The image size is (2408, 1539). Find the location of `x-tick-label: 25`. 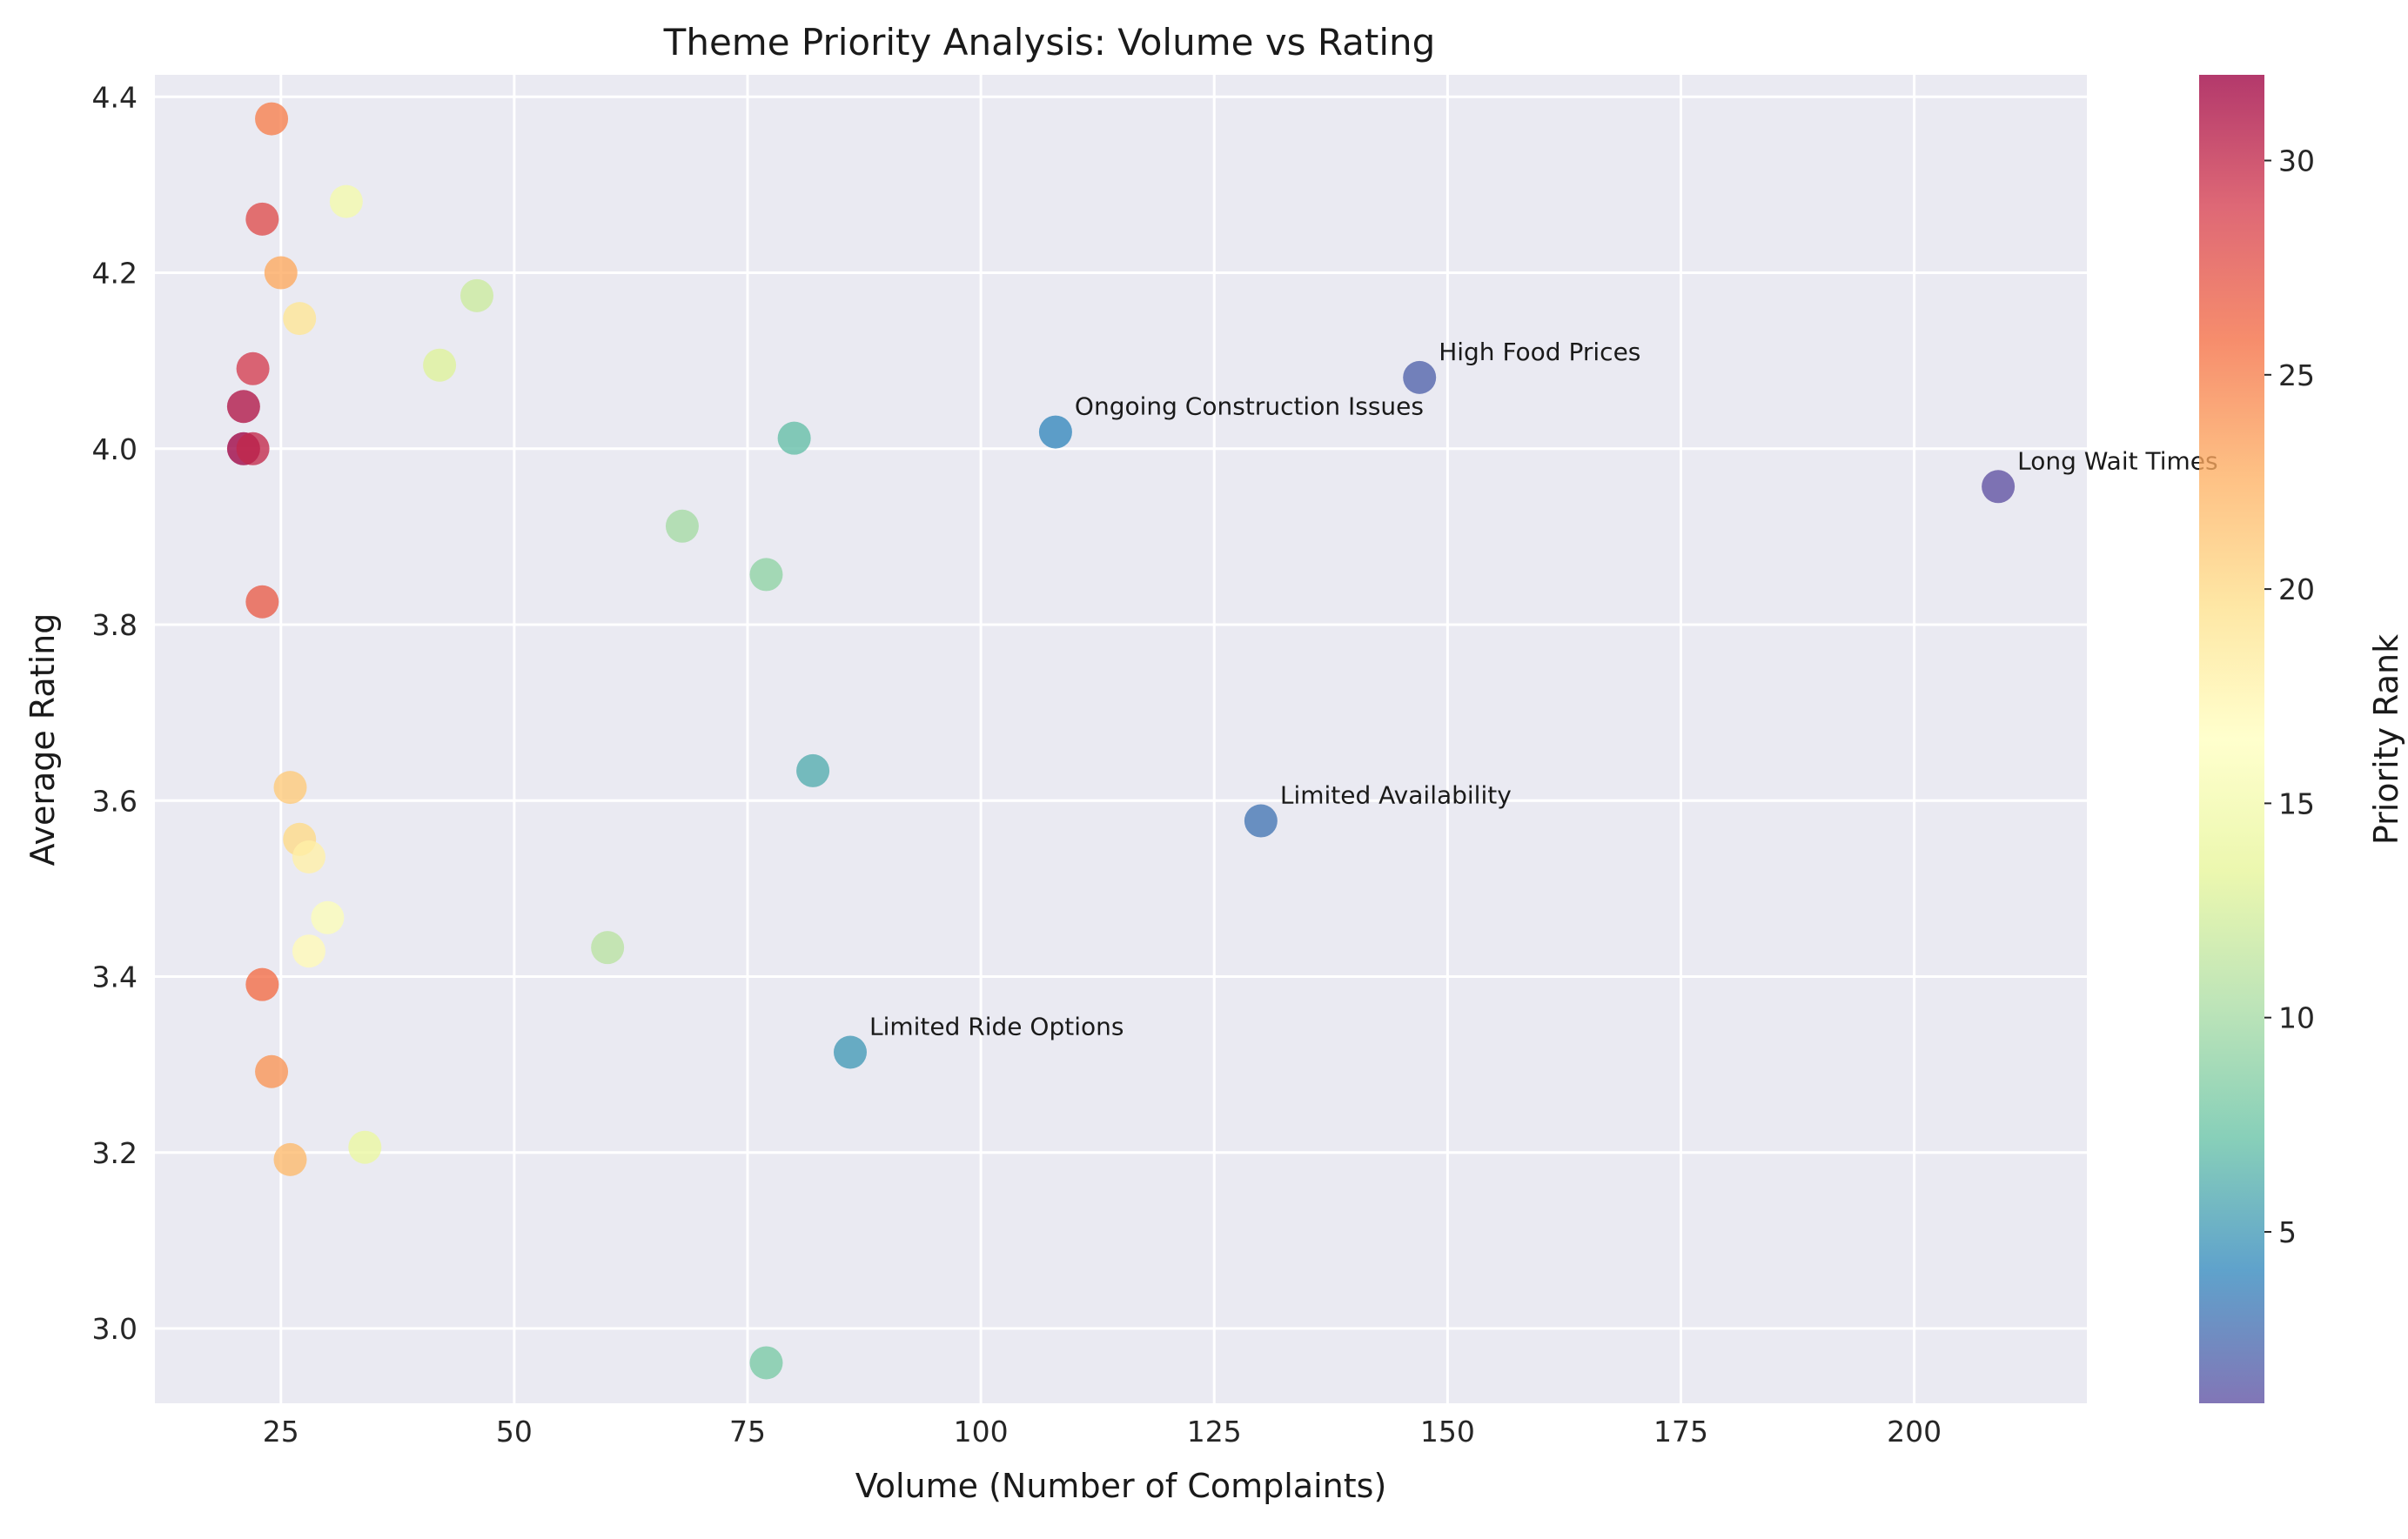

x-tick-label: 25 is located at coordinates (281, 1432).